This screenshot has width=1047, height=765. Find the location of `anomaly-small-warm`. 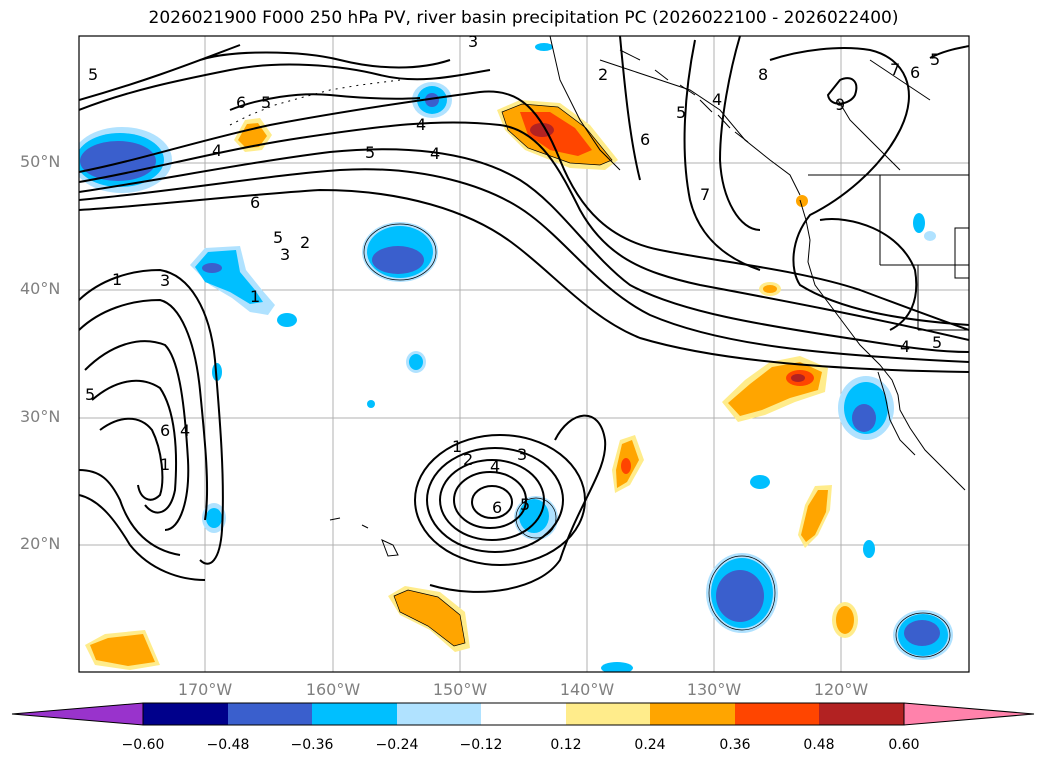

anomaly-small-warm is located at coordinates (808, 416).